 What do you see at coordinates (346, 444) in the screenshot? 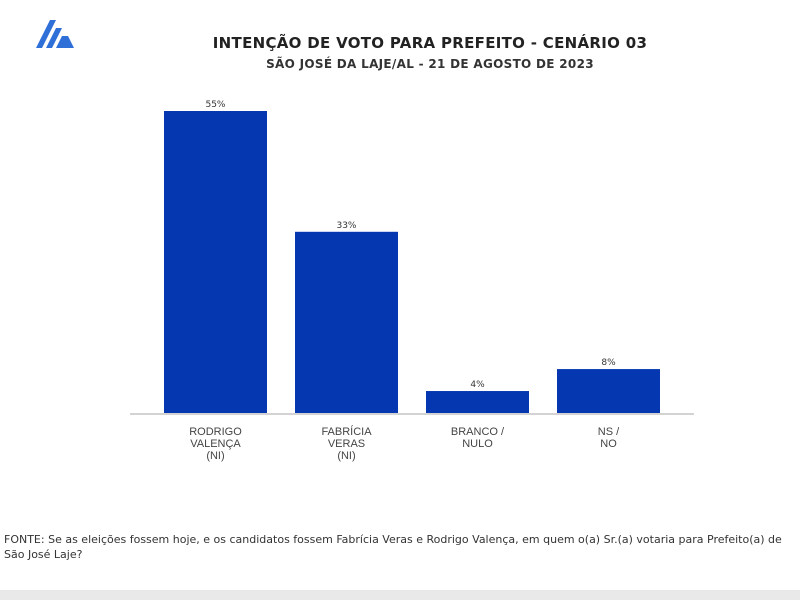
I see `category-label: VERAS` at bounding box center [346, 444].